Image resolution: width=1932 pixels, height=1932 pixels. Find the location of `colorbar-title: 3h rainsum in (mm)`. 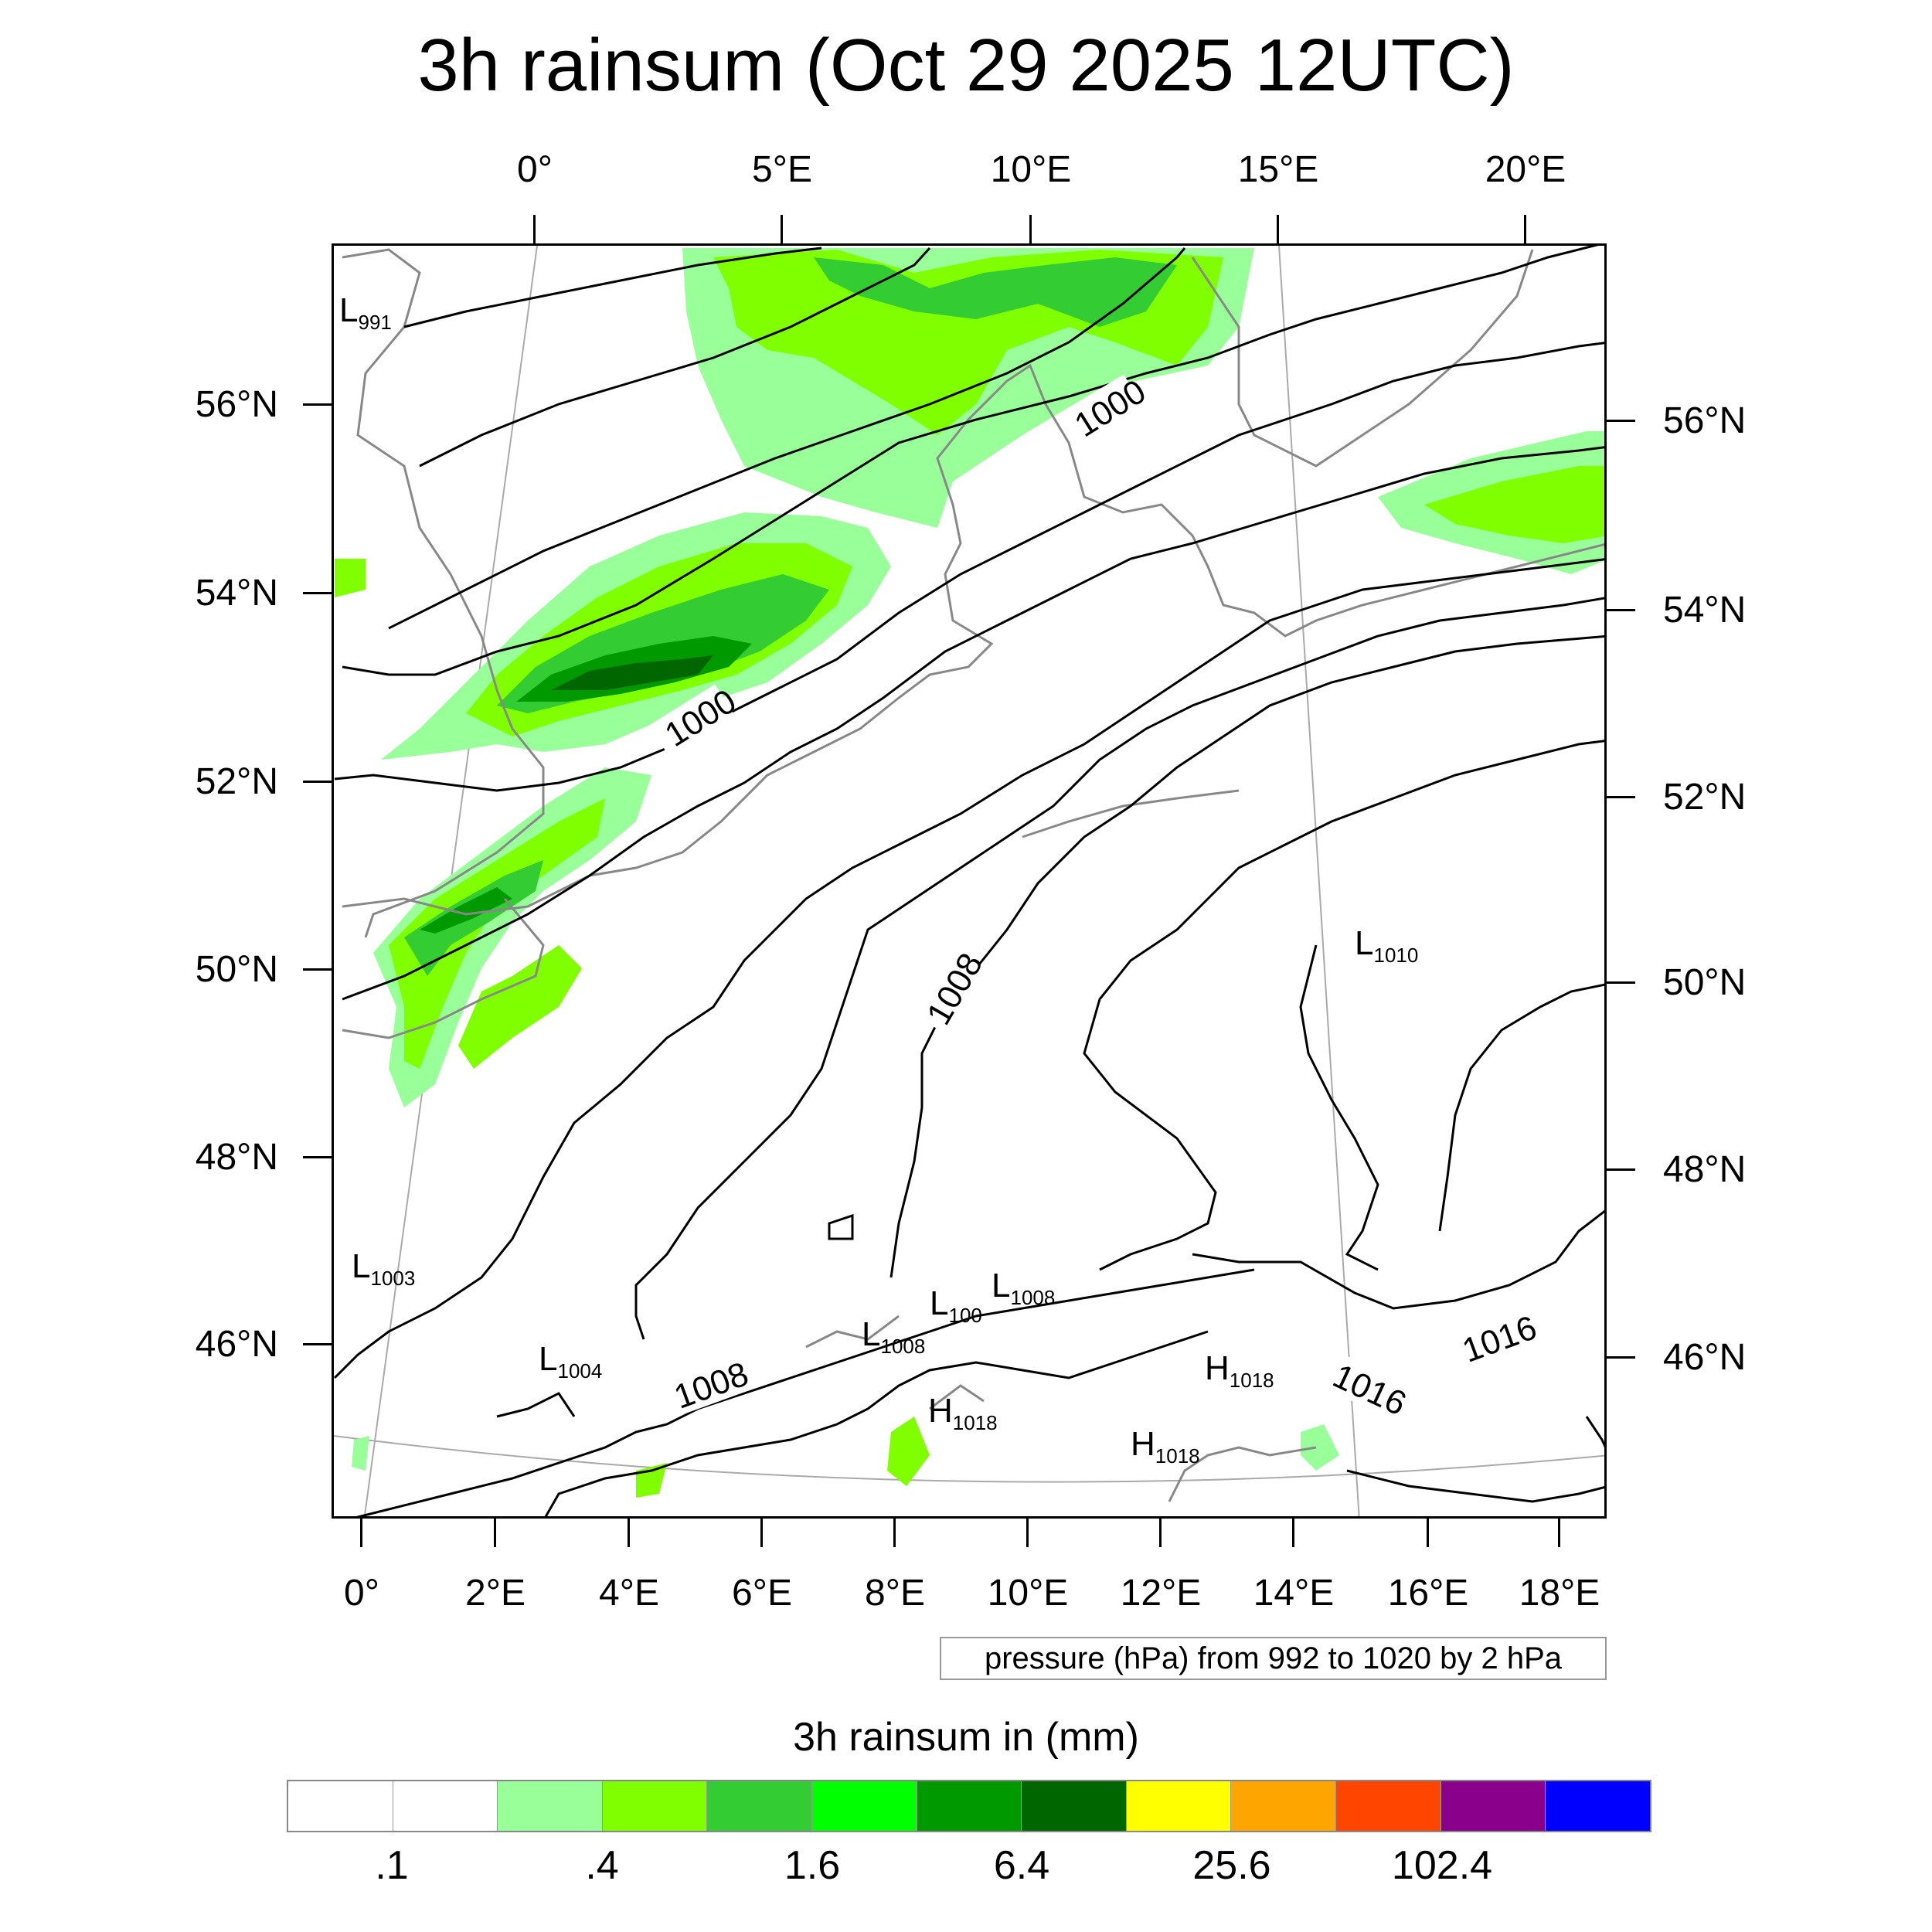

colorbar-title: 3h rainsum in (mm) is located at coordinates (966, 1738).